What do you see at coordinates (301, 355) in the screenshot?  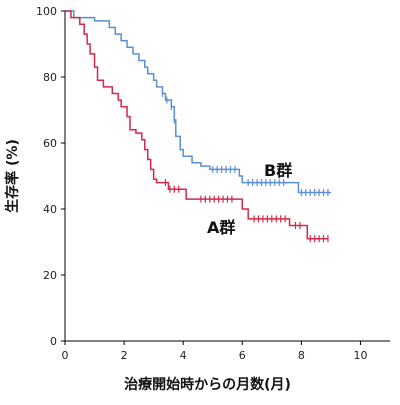 I see `x-tick-label: 8` at bounding box center [301, 355].